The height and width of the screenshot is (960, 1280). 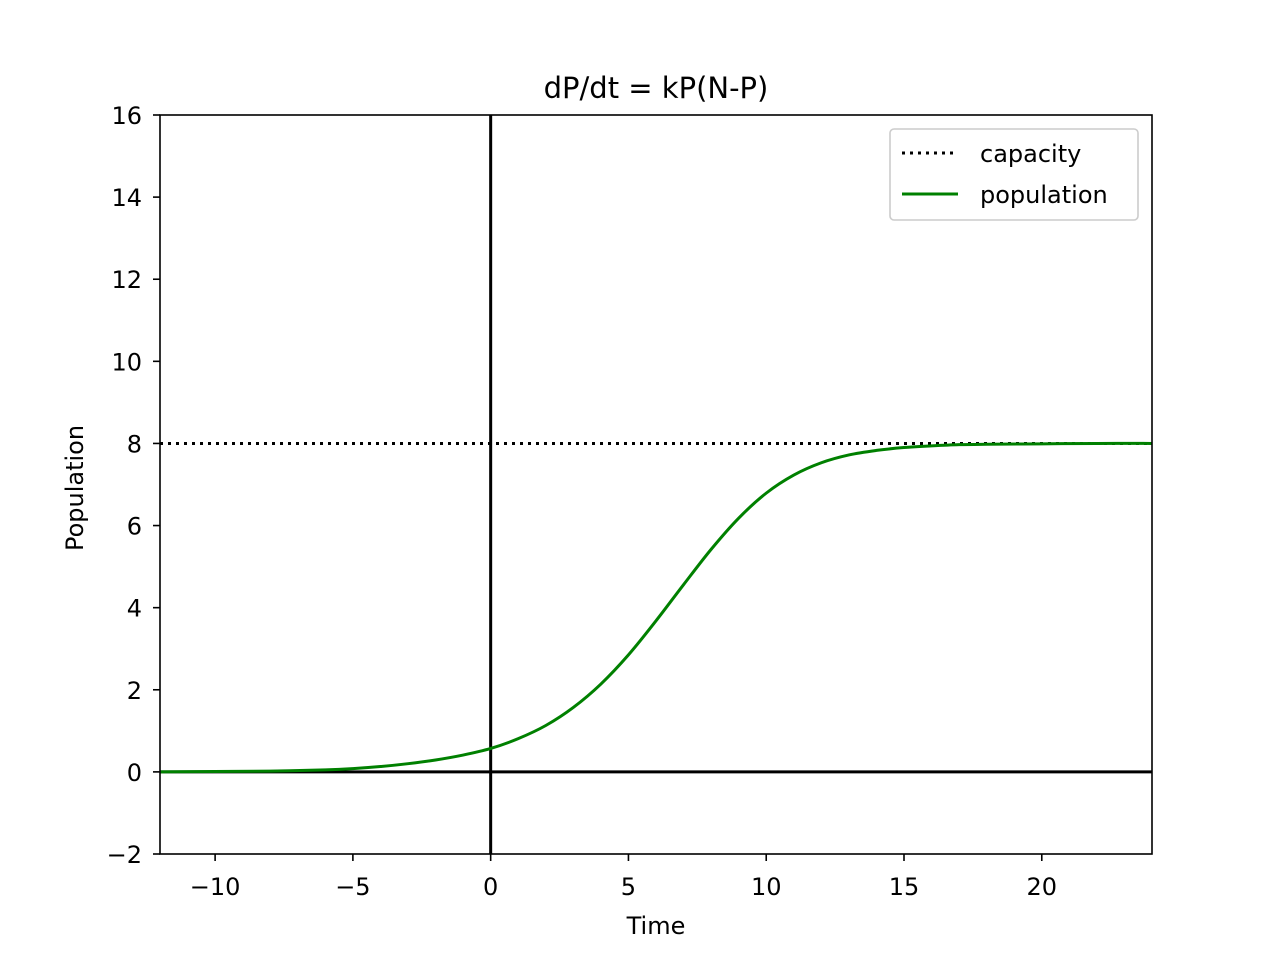 What do you see at coordinates (126, 280) in the screenshot?
I see `y-tick-label: 12` at bounding box center [126, 280].